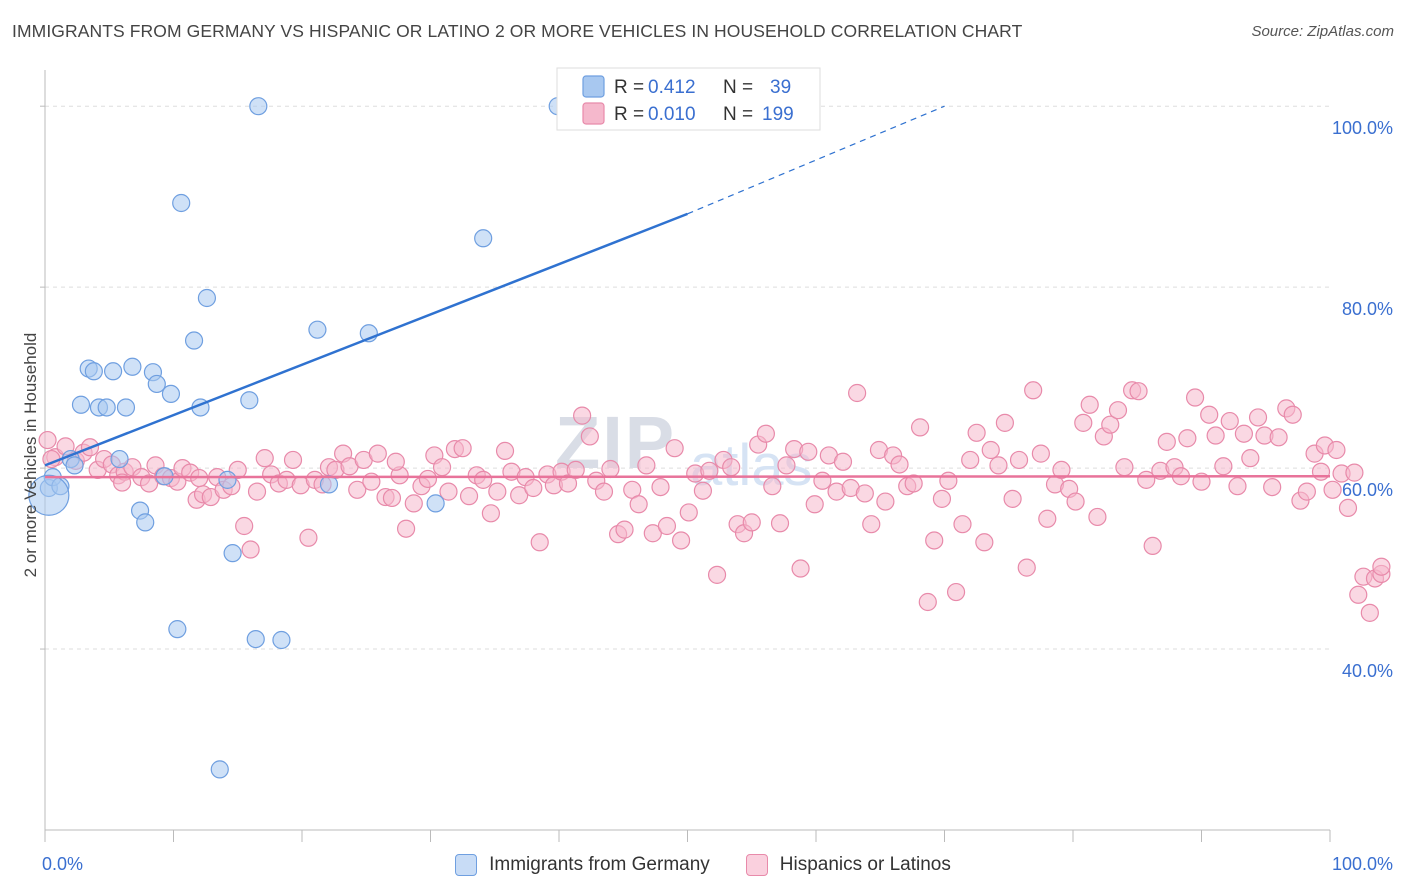 Image resolution: width=1406 pixels, height=892 pixels. Describe the element at coordinates (756, 865) in the screenshot. I see `bottom-legend-swatch-hispanics` at that location.